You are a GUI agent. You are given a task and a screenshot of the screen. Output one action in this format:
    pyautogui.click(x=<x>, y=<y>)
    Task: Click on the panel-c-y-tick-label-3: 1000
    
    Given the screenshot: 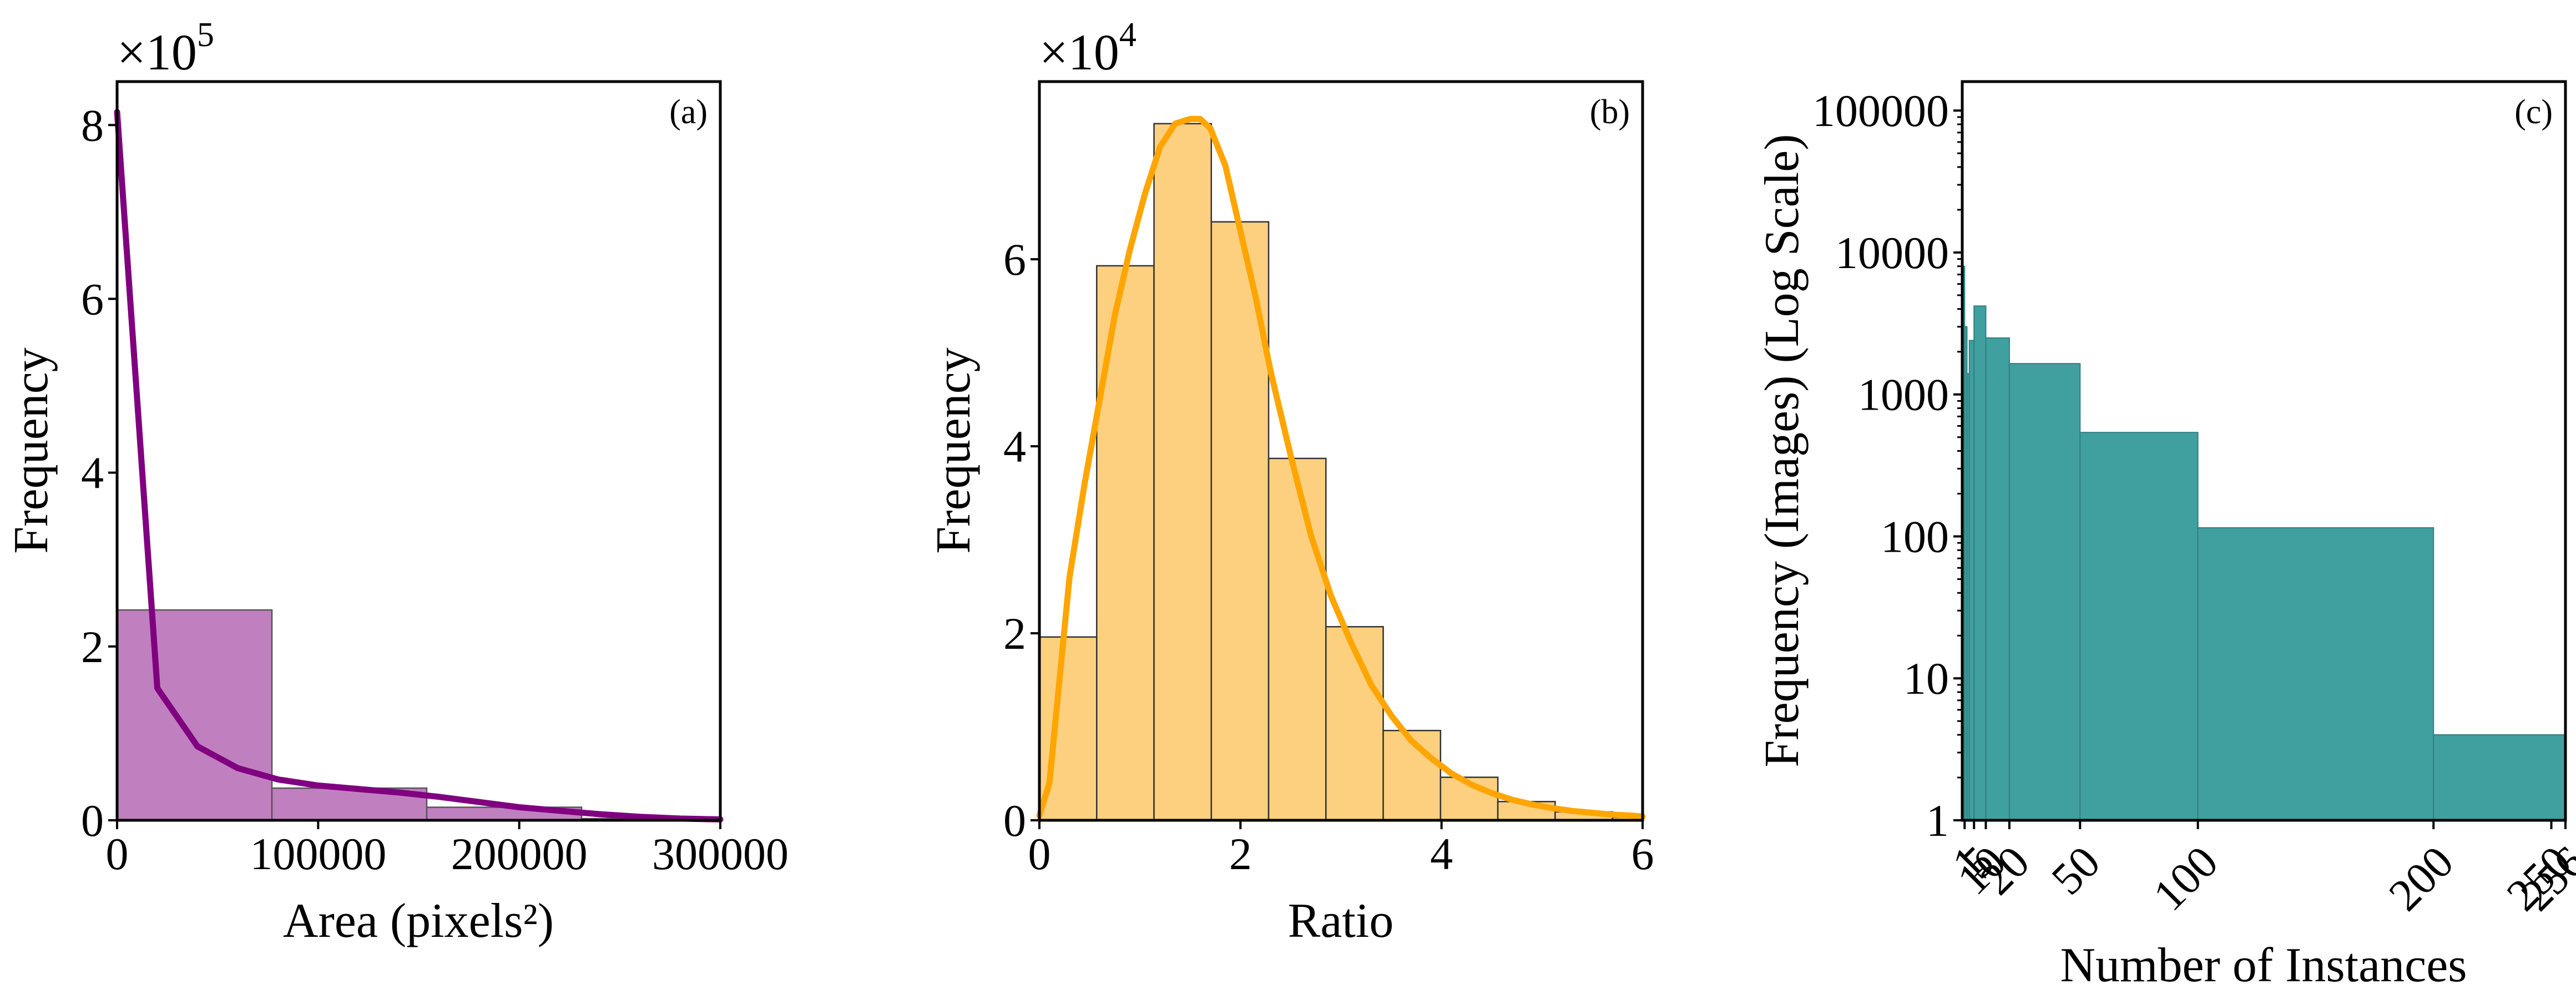 What is the action you would take?
    pyautogui.click(x=1903, y=395)
    